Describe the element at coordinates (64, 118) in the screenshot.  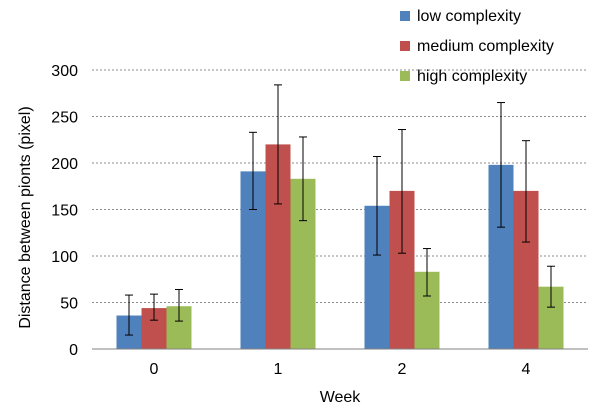
I see `y-tick-label: 250` at that location.